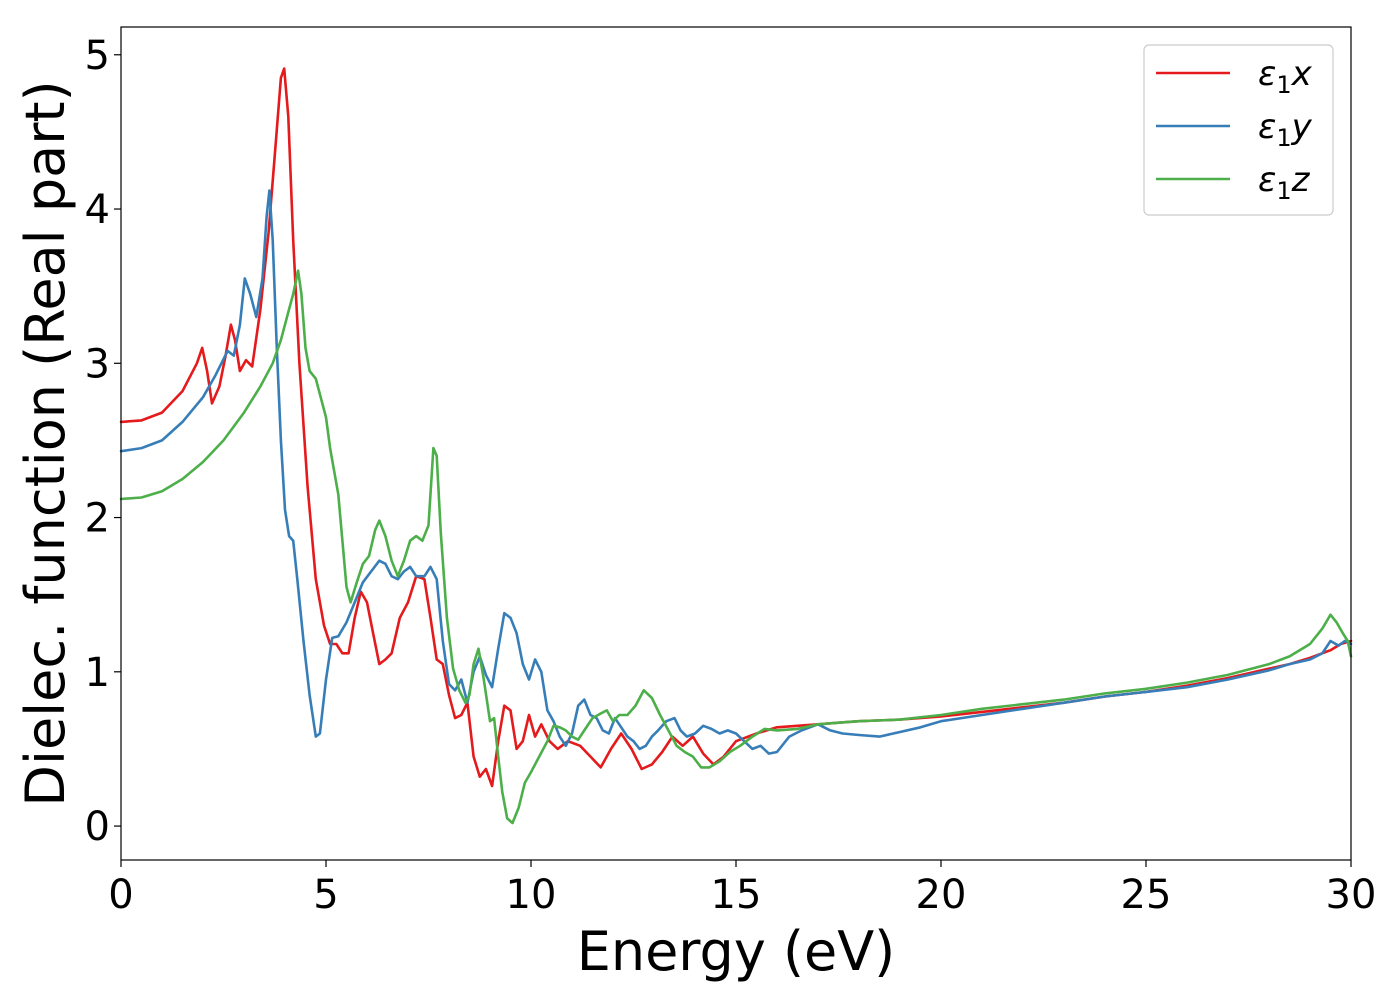 The image size is (1400, 1000). Describe the element at coordinates (736, 951) in the screenshot. I see `x-axis-label: Energy (eV)` at that location.